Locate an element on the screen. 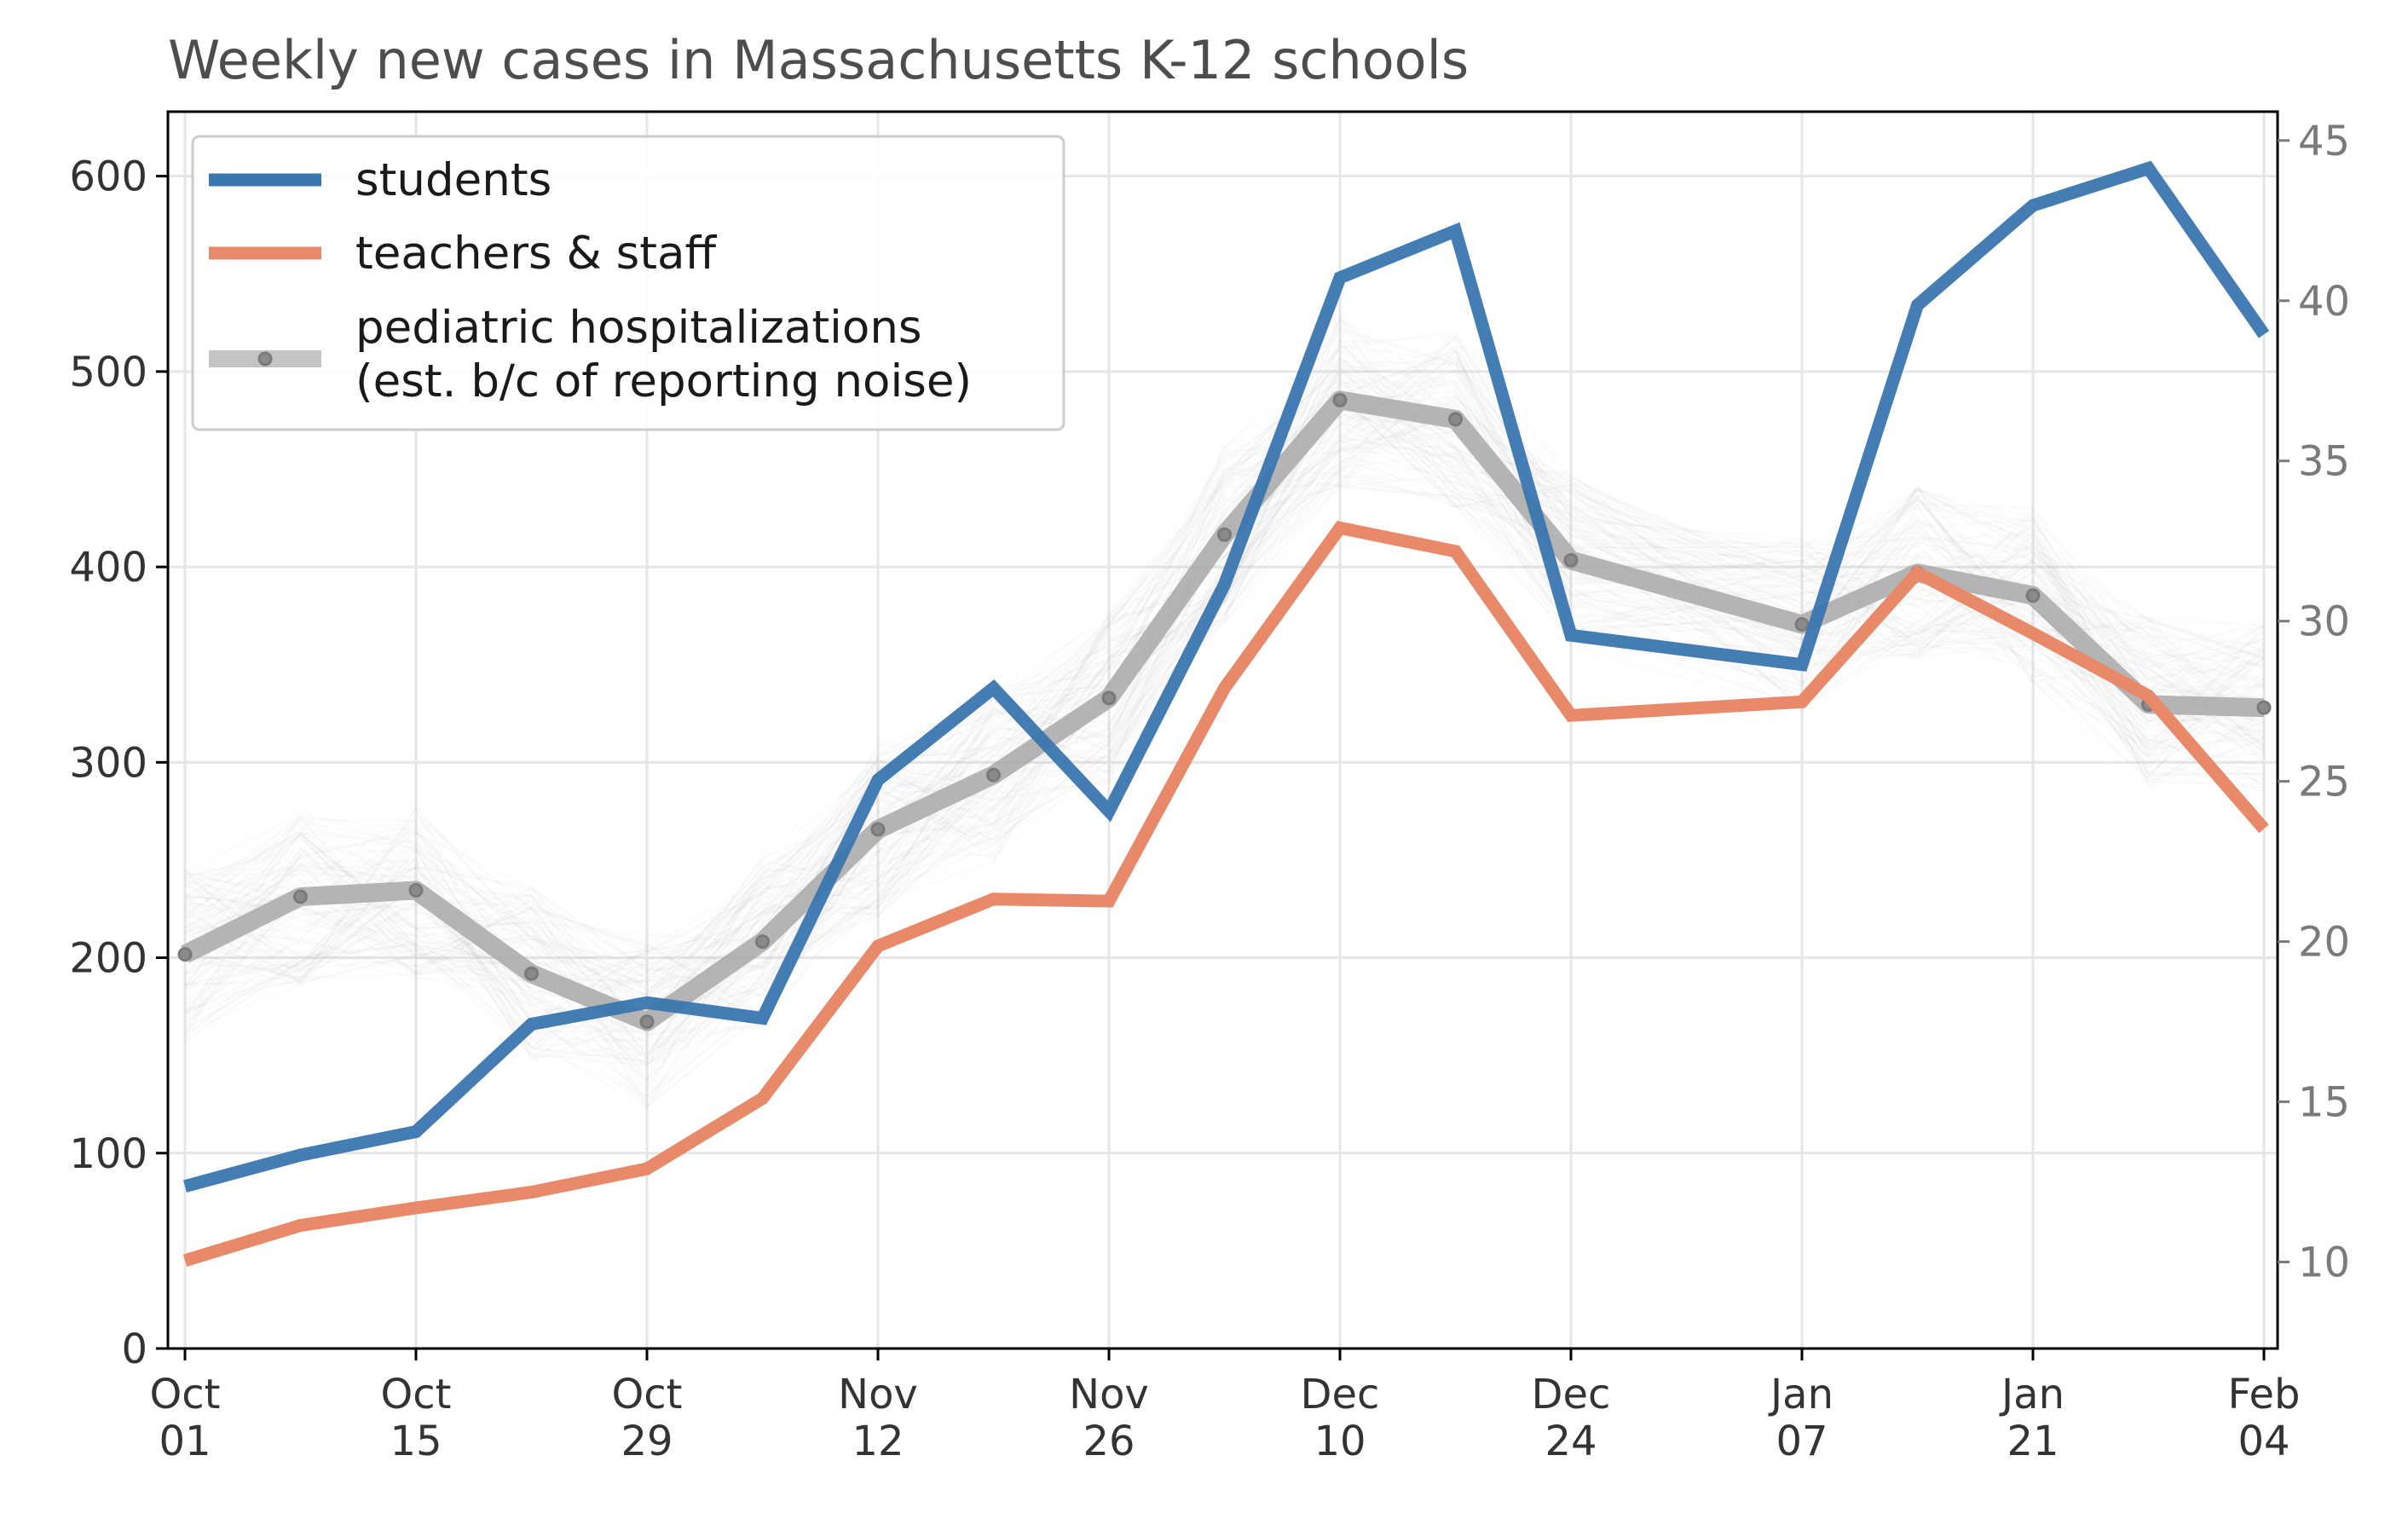  legend-students-label: students is located at coordinates (453, 180).